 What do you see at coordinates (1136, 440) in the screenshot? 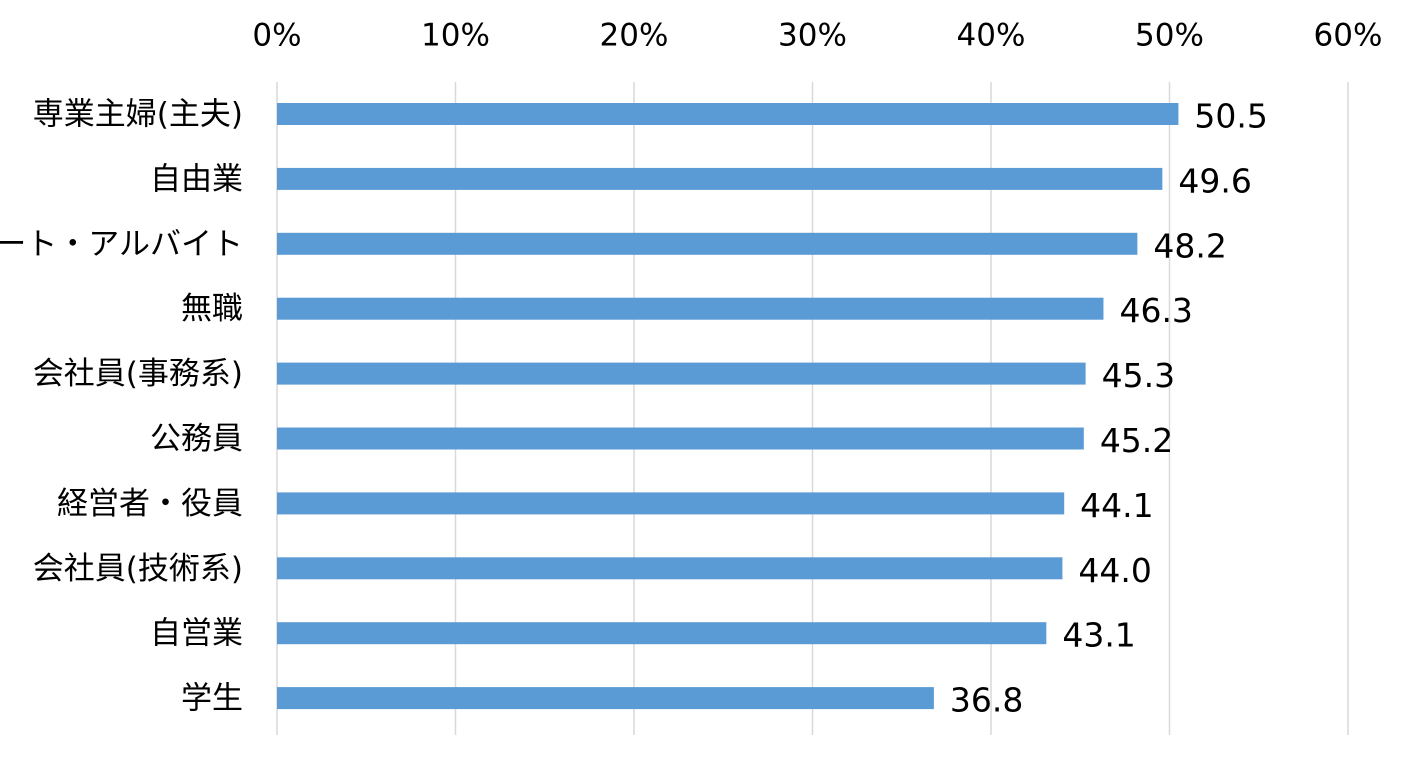
I see `data-label: 45.2` at bounding box center [1136, 440].